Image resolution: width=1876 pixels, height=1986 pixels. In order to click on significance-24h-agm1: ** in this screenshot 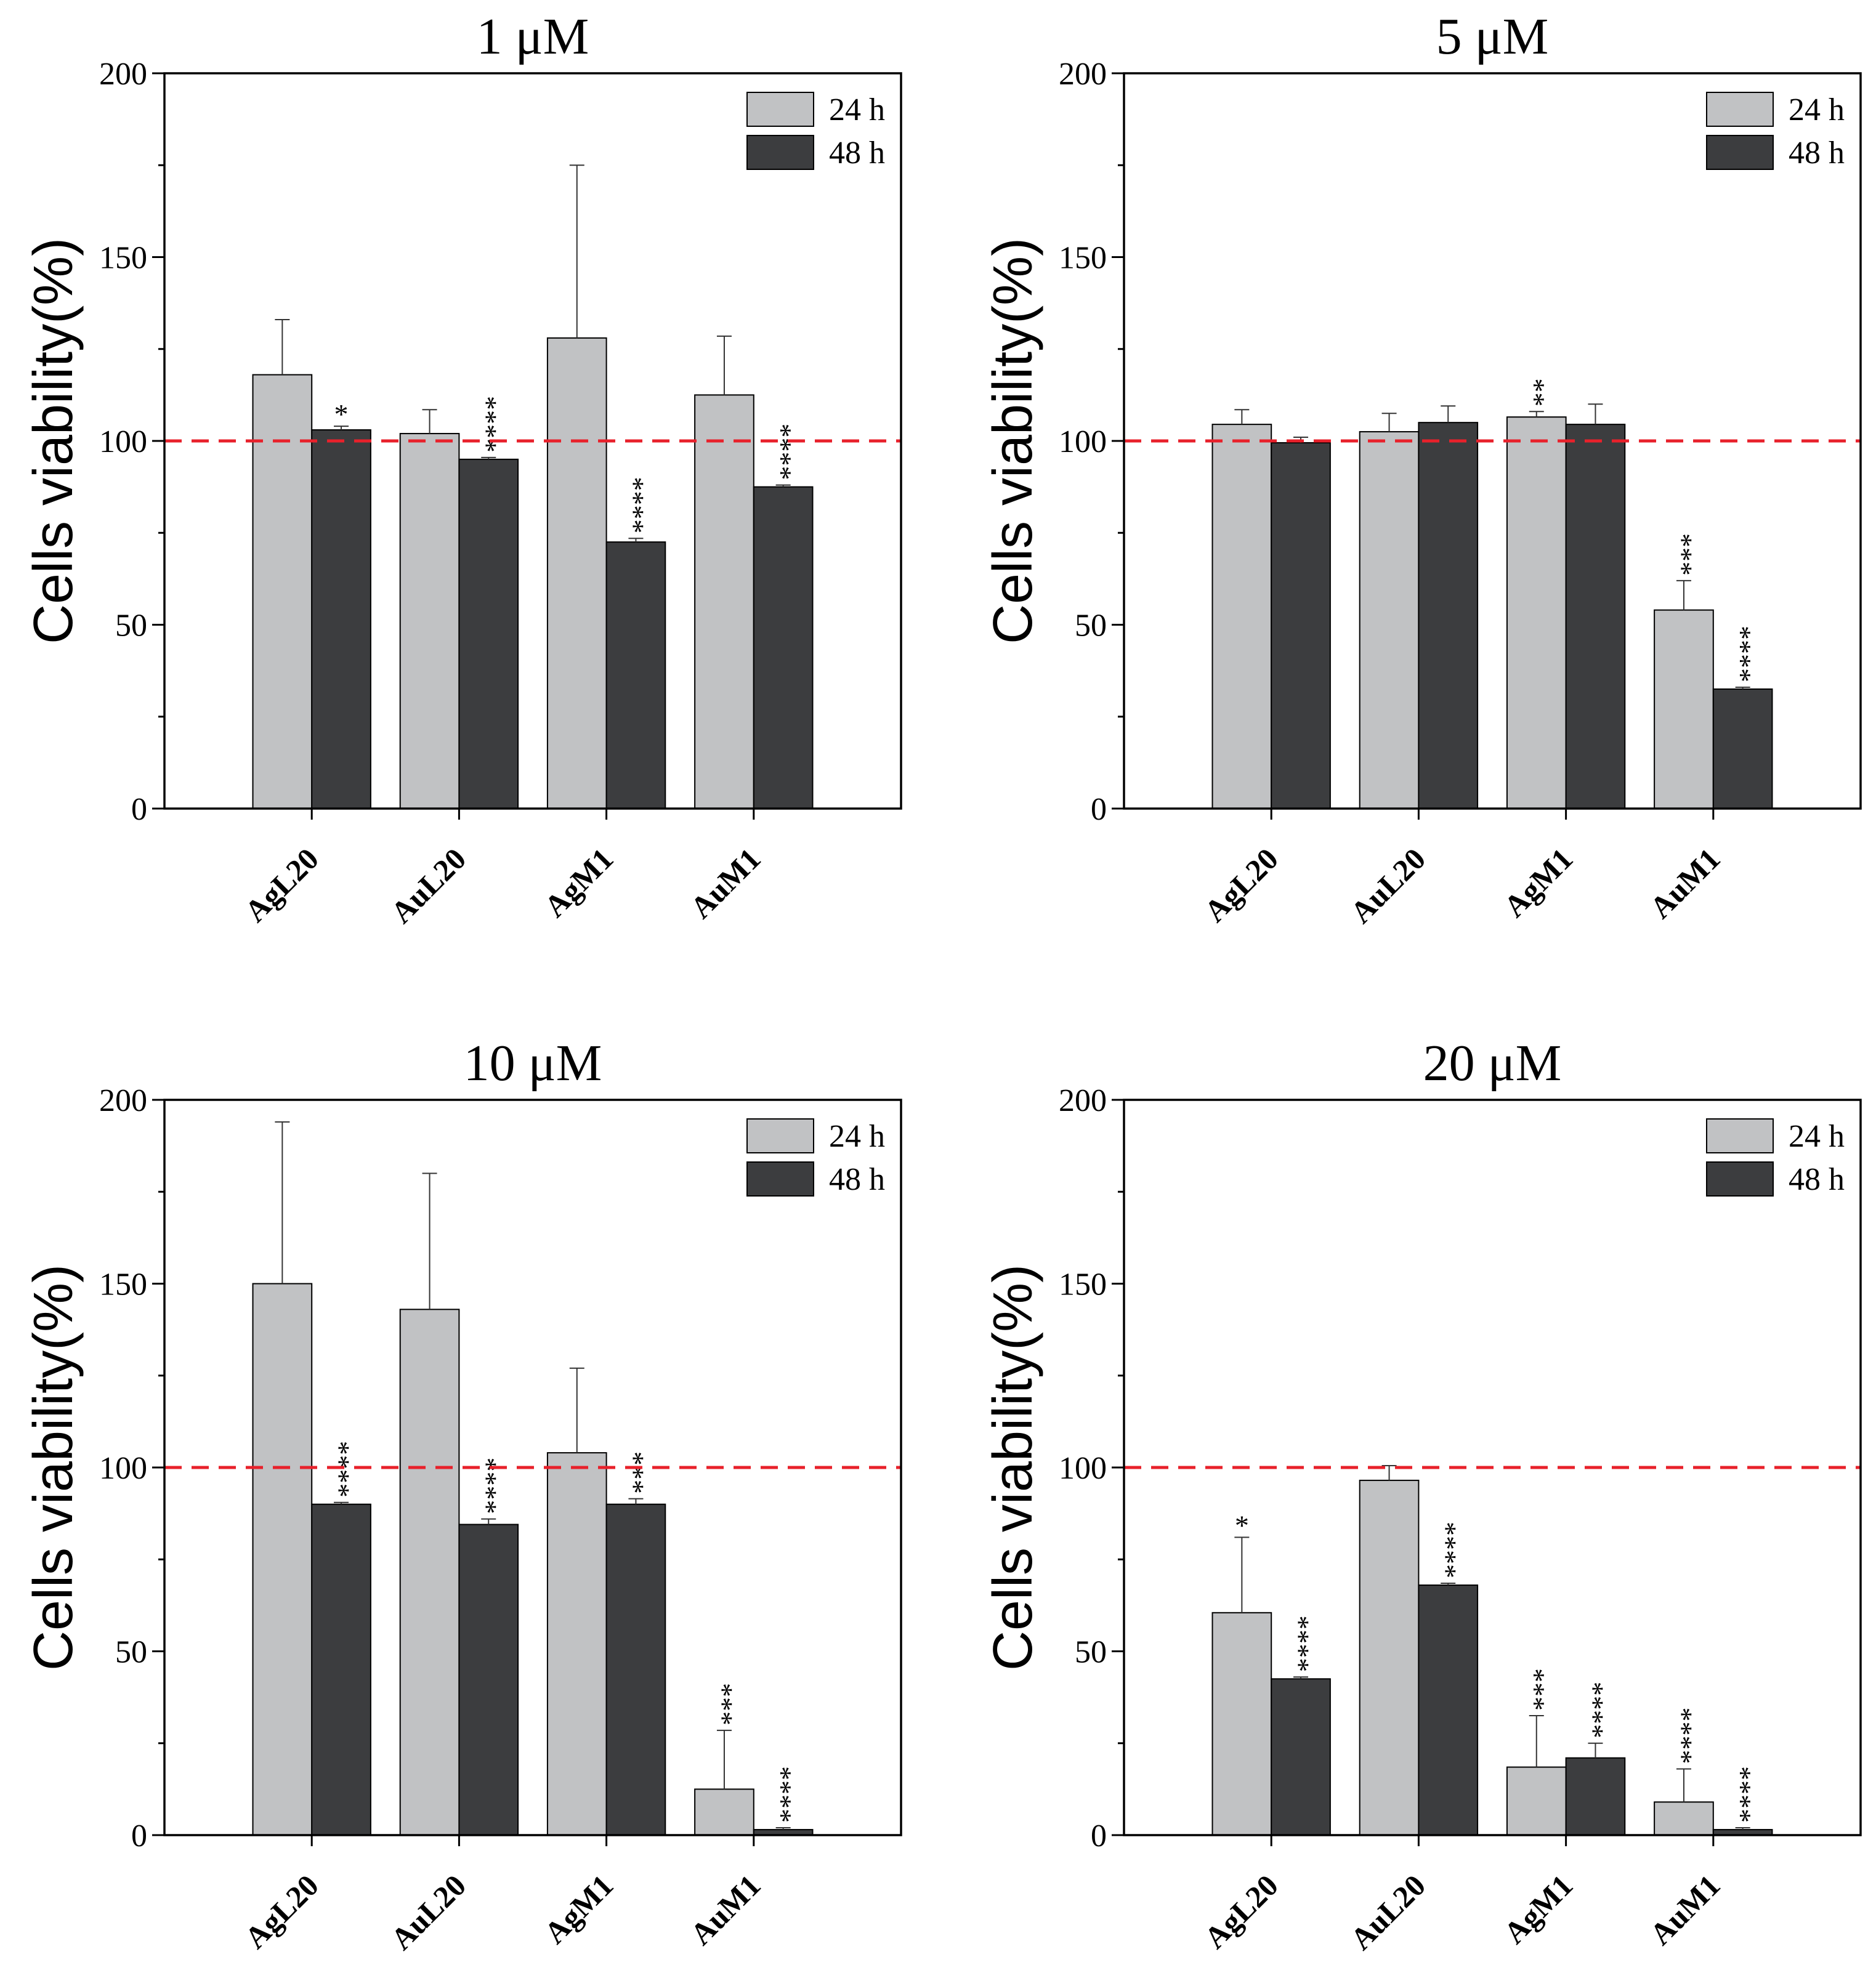, I will do `click(1542, 392)`.